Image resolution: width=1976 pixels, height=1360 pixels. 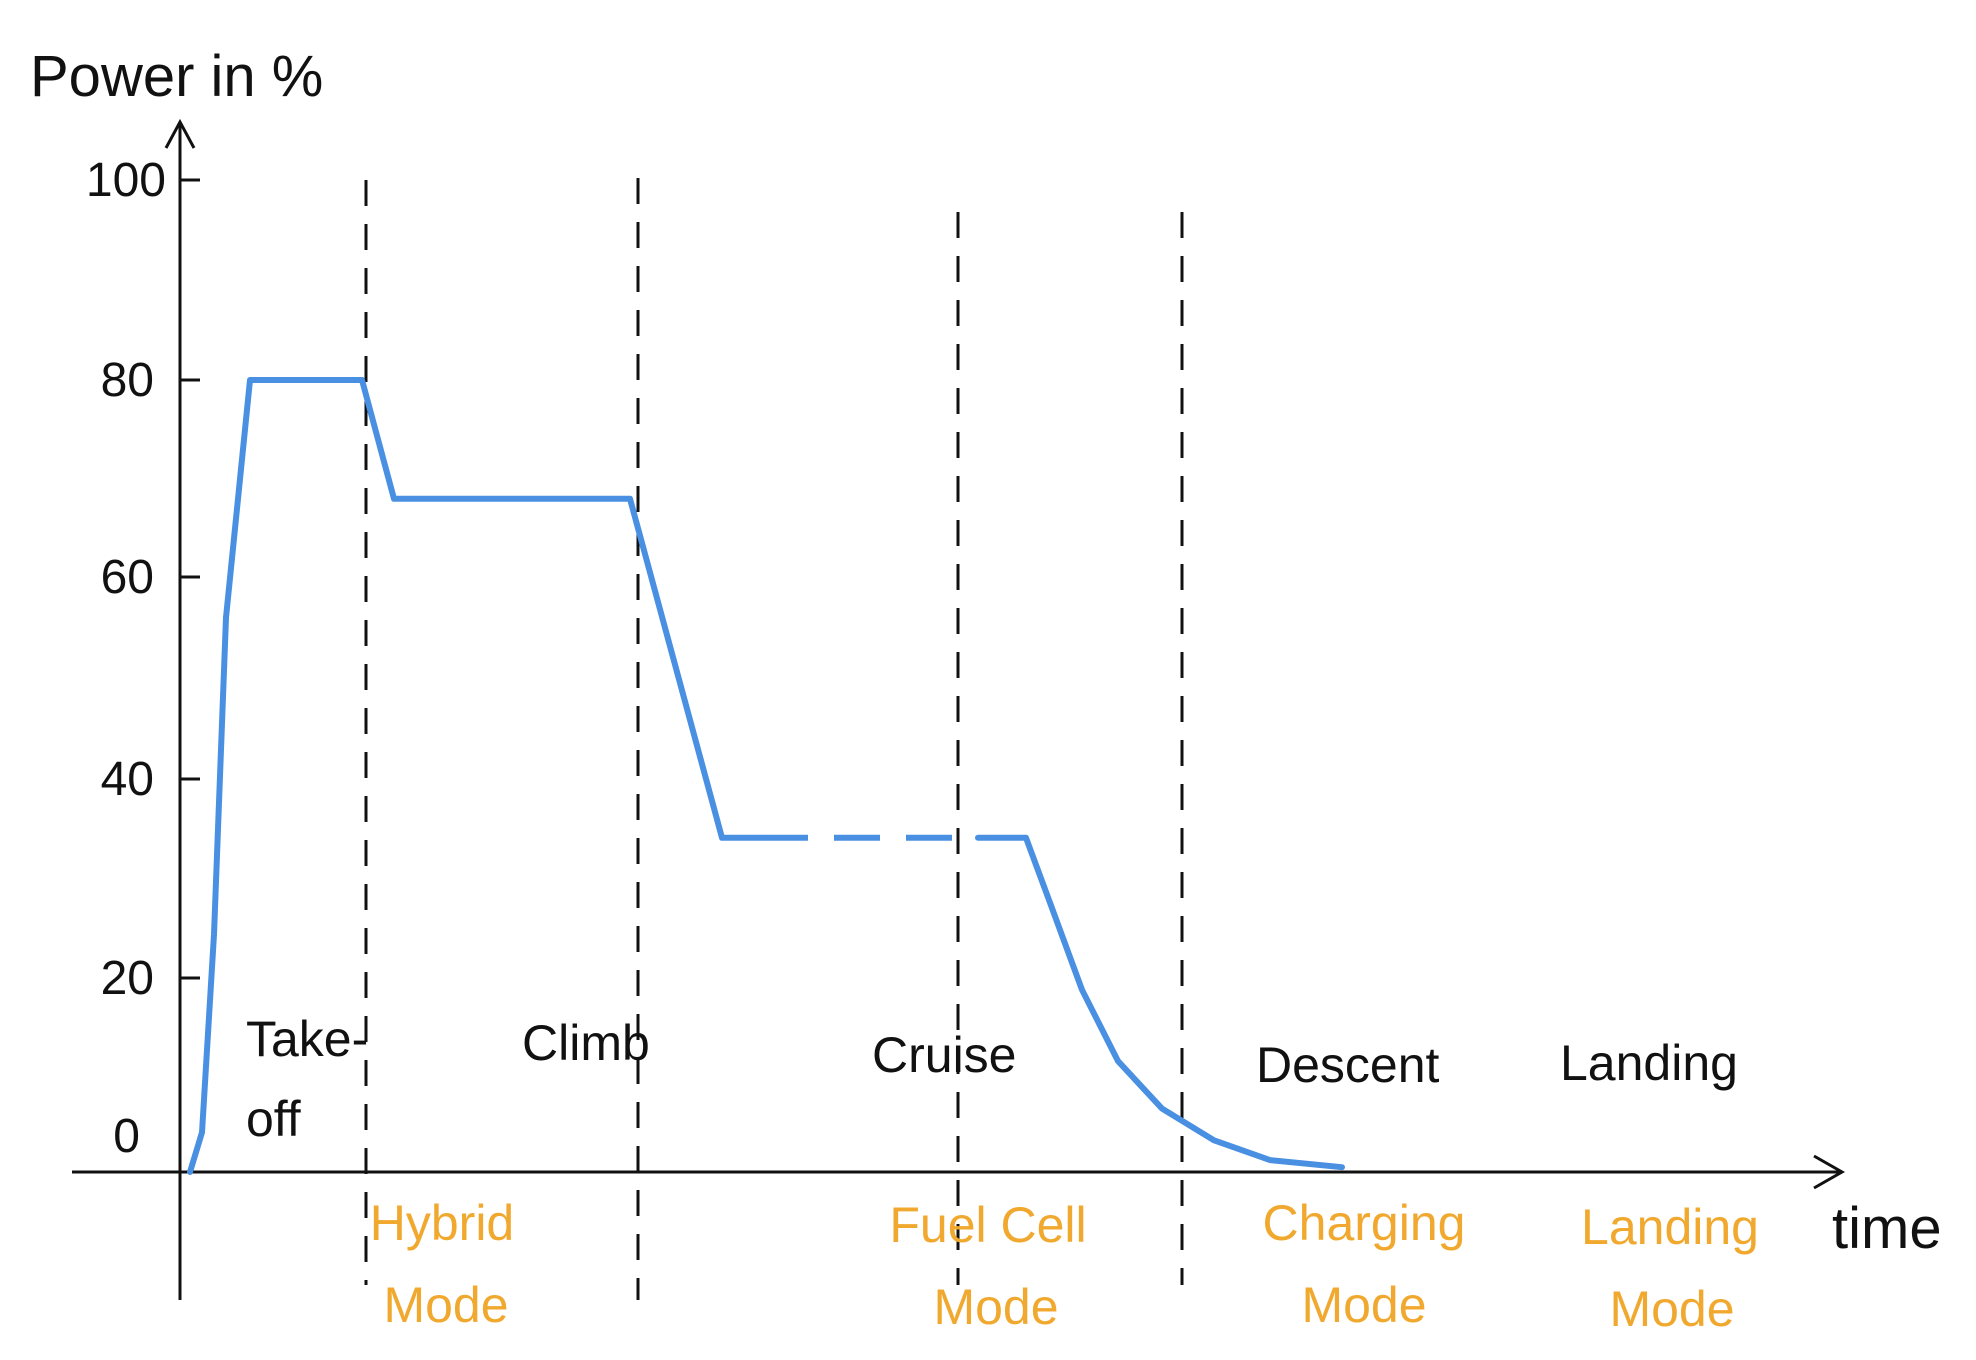 What do you see at coordinates (1829, 1172) in the screenshot?
I see `x-axis-arrow-icon` at bounding box center [1829, 1172].